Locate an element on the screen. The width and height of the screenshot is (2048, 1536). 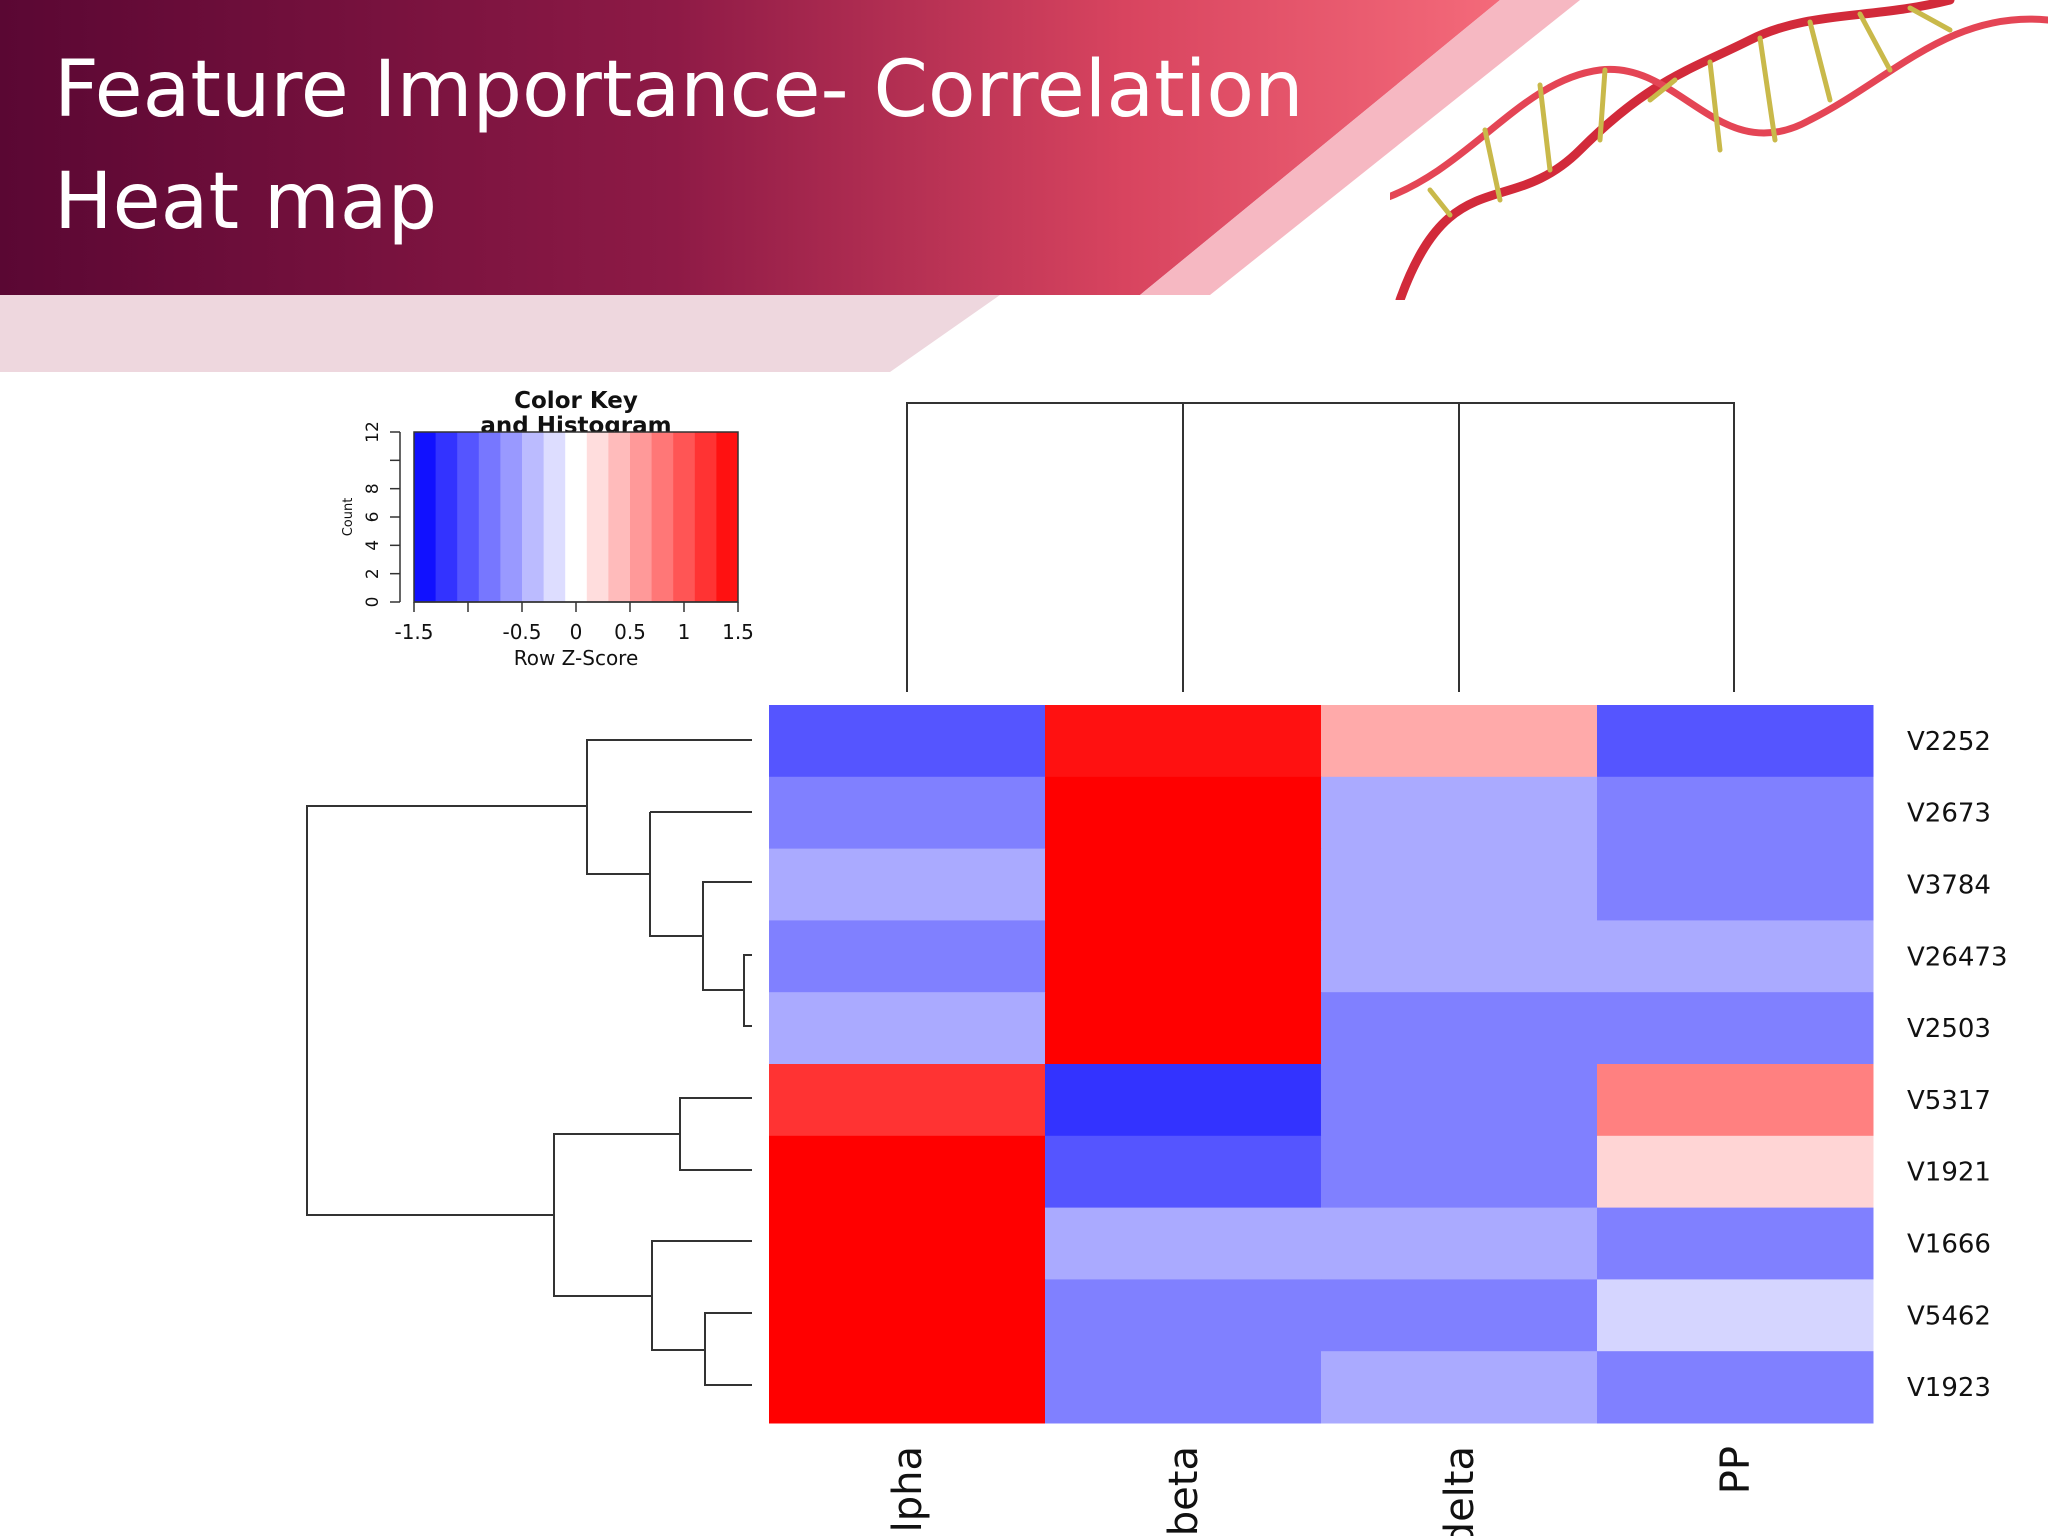
row-label: V26473 is located at coordinates (1957, 957).